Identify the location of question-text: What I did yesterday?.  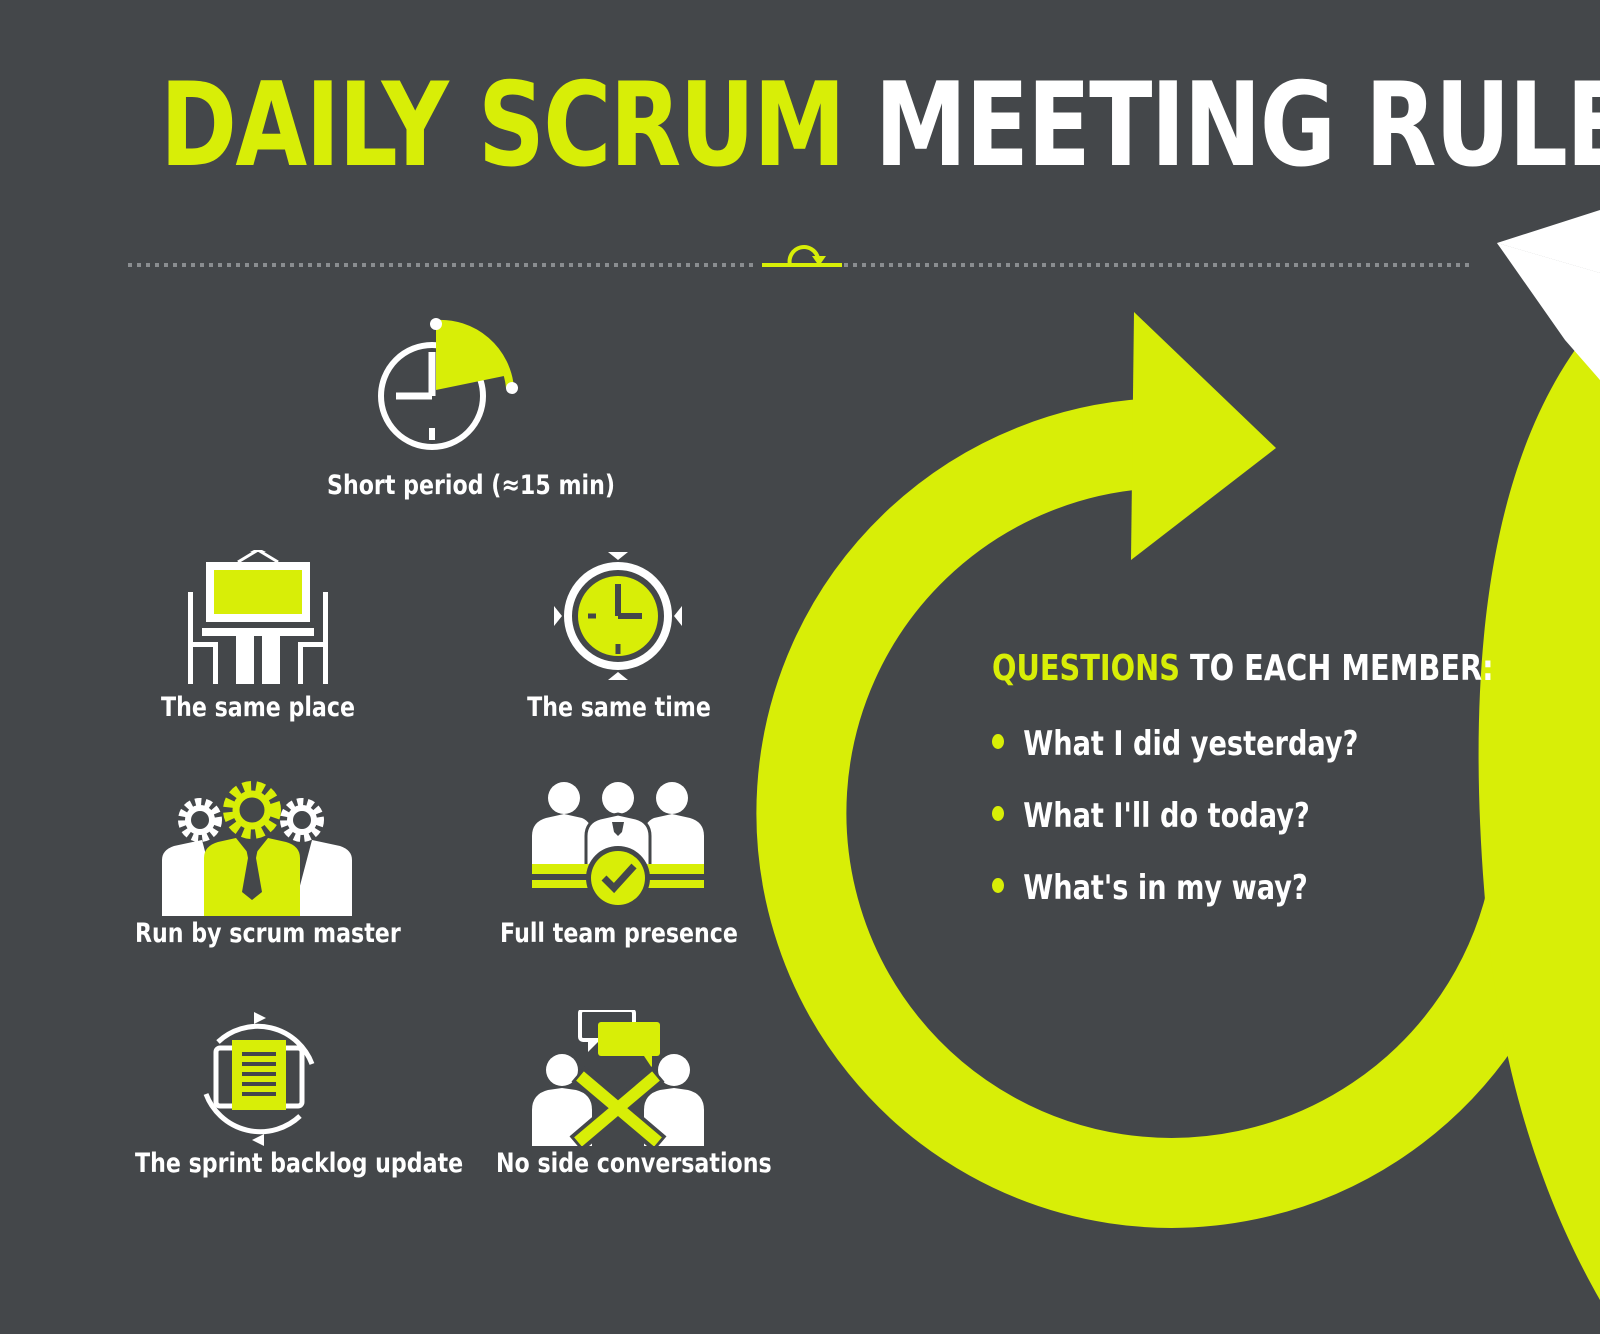
(1191, 744).